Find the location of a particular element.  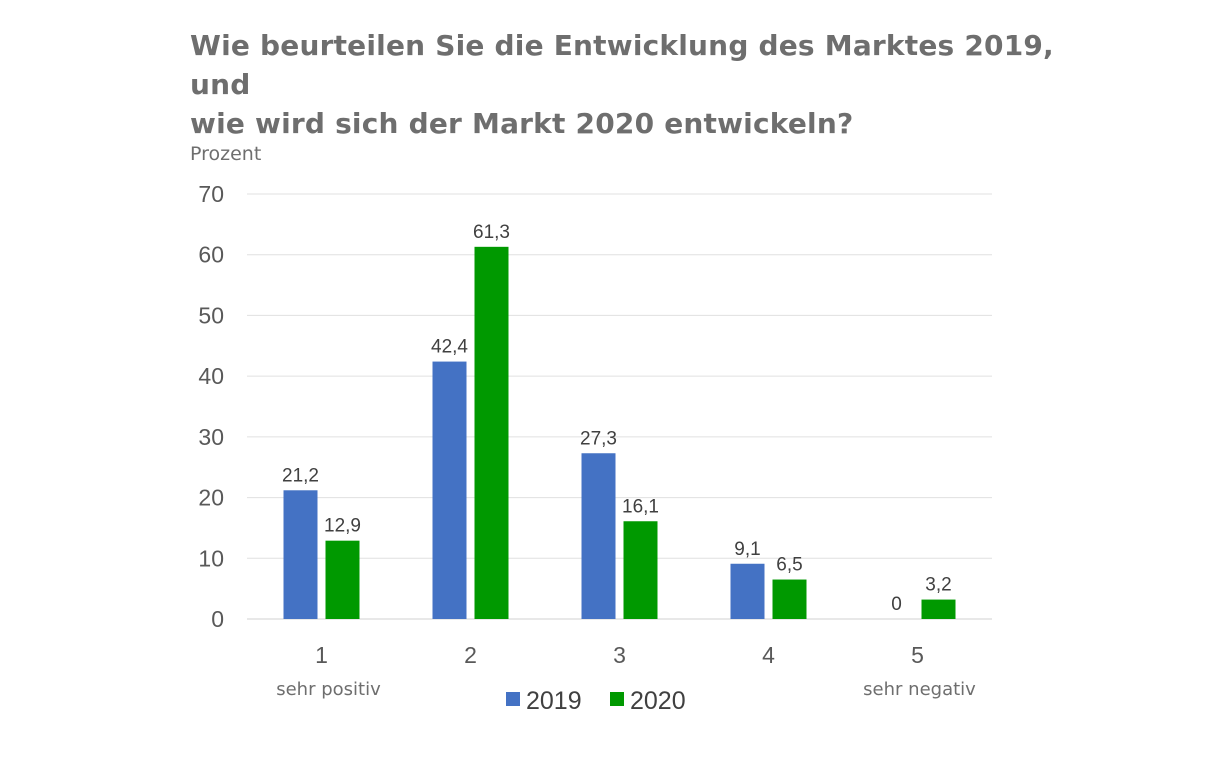

data-label-2019-5: 0 is located at coordinates (896, 604).